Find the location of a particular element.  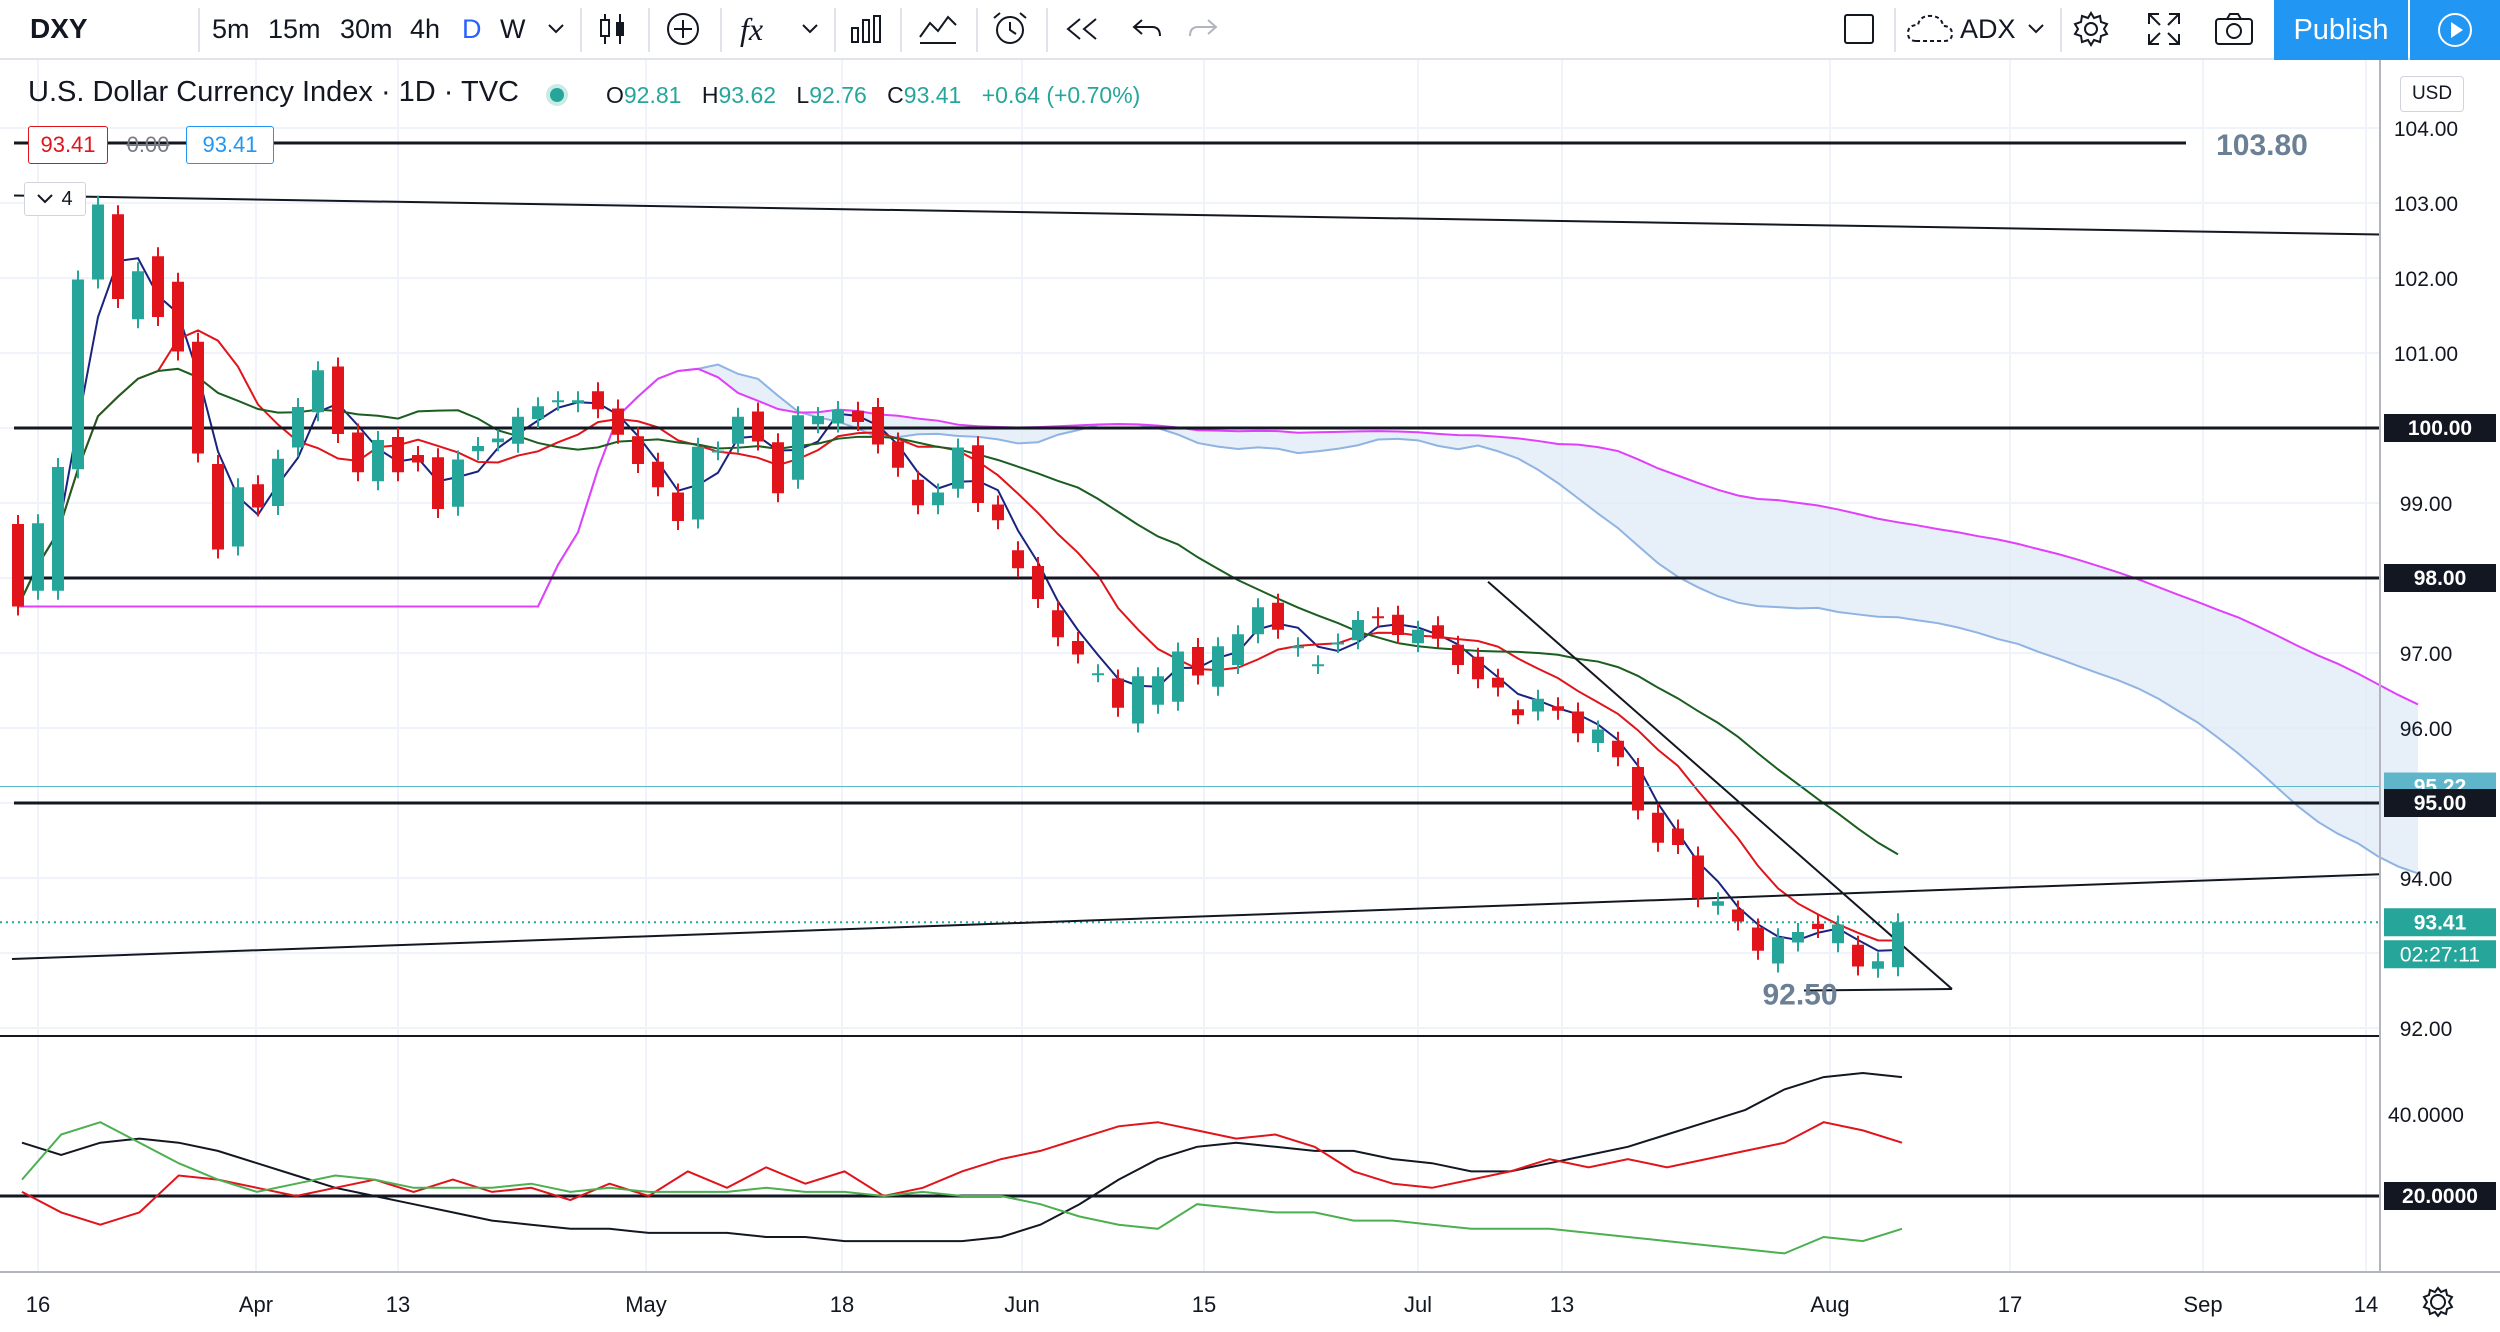

price-tag-98: 98.00 is located at coordinates (2440, 578).